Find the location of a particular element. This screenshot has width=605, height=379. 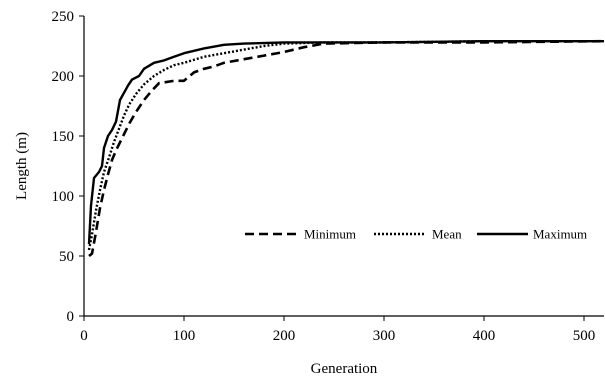

x-axis-title: Generation is located at coordinates (344, 369).